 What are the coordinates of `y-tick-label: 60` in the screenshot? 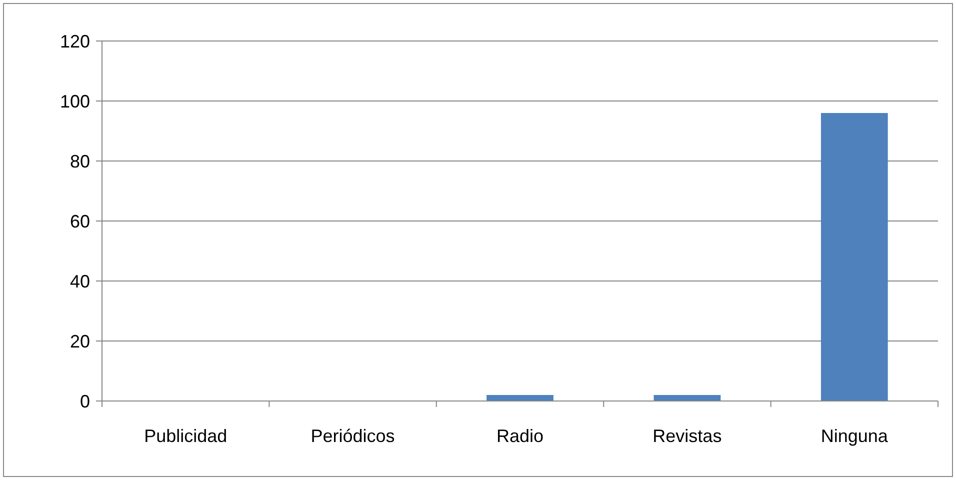 It's located at (80, 221).